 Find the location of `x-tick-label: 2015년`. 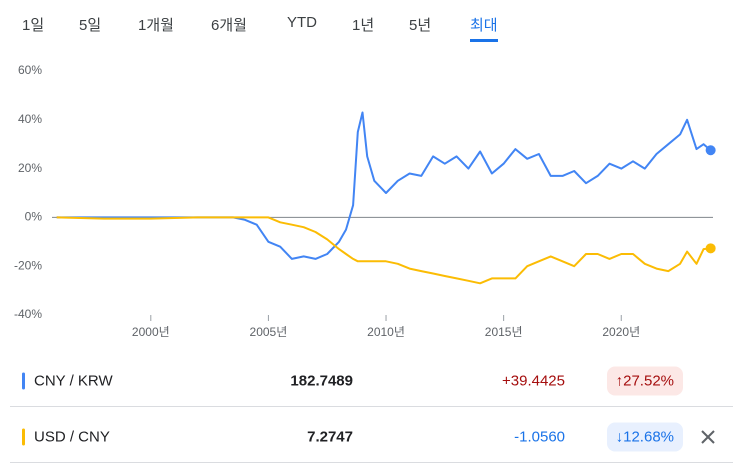

x-tick-label: 2015년 is located at coordinates (504, 332).